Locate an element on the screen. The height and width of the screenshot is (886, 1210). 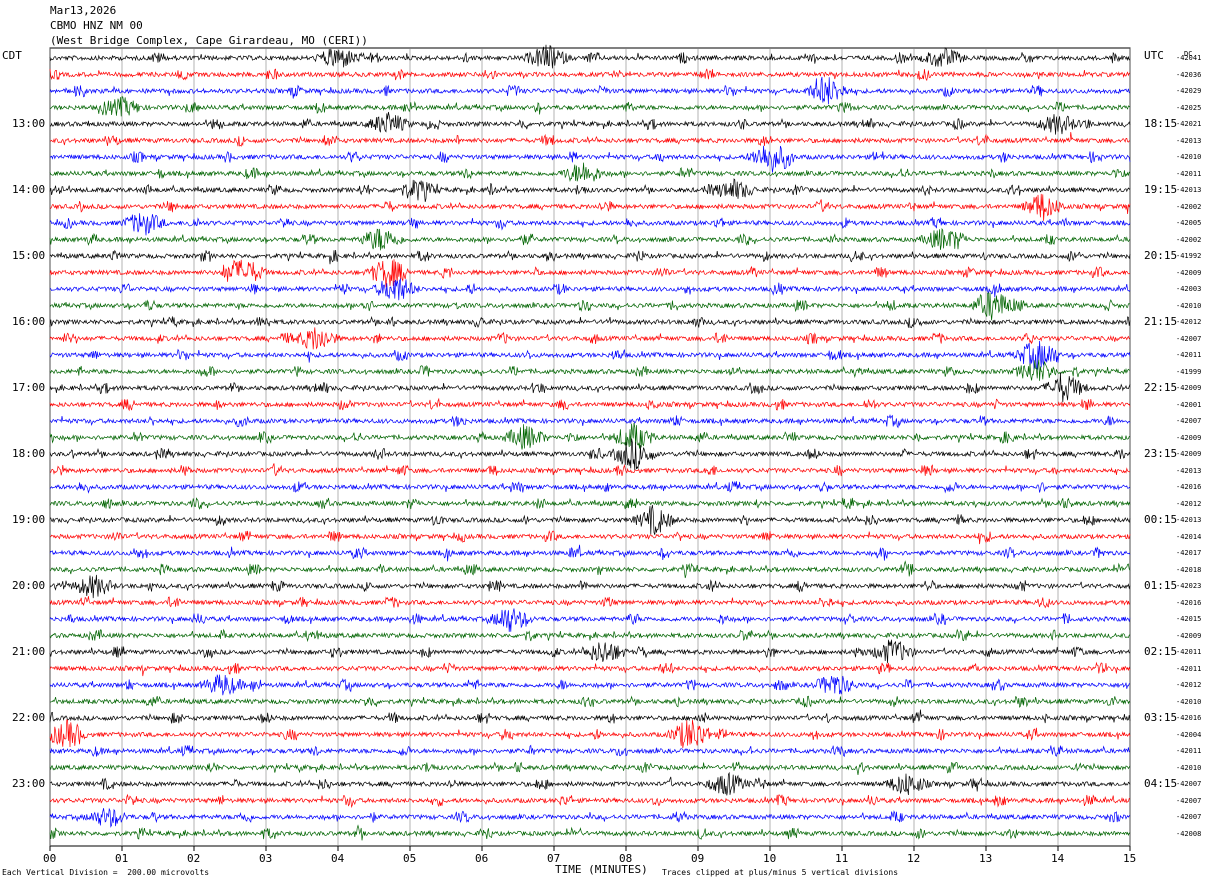
left-time-label: 13:00 is located at coordinates (29, 123).